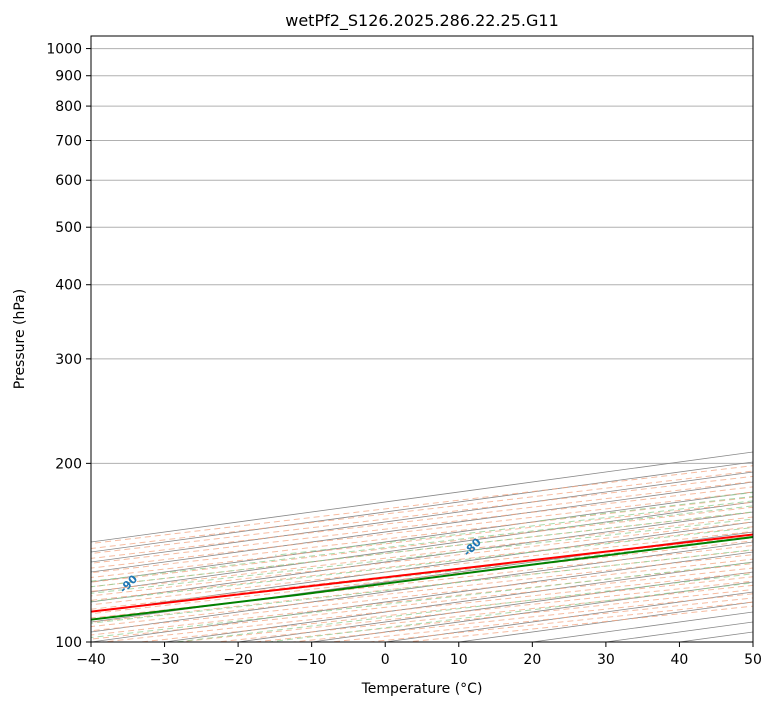 The width and height of the screenshot is (775, 708). What do you see at coordinates (680, 660) in the screenshot?
I see `x-tick-label: 40` at bounding box center [680, 660].